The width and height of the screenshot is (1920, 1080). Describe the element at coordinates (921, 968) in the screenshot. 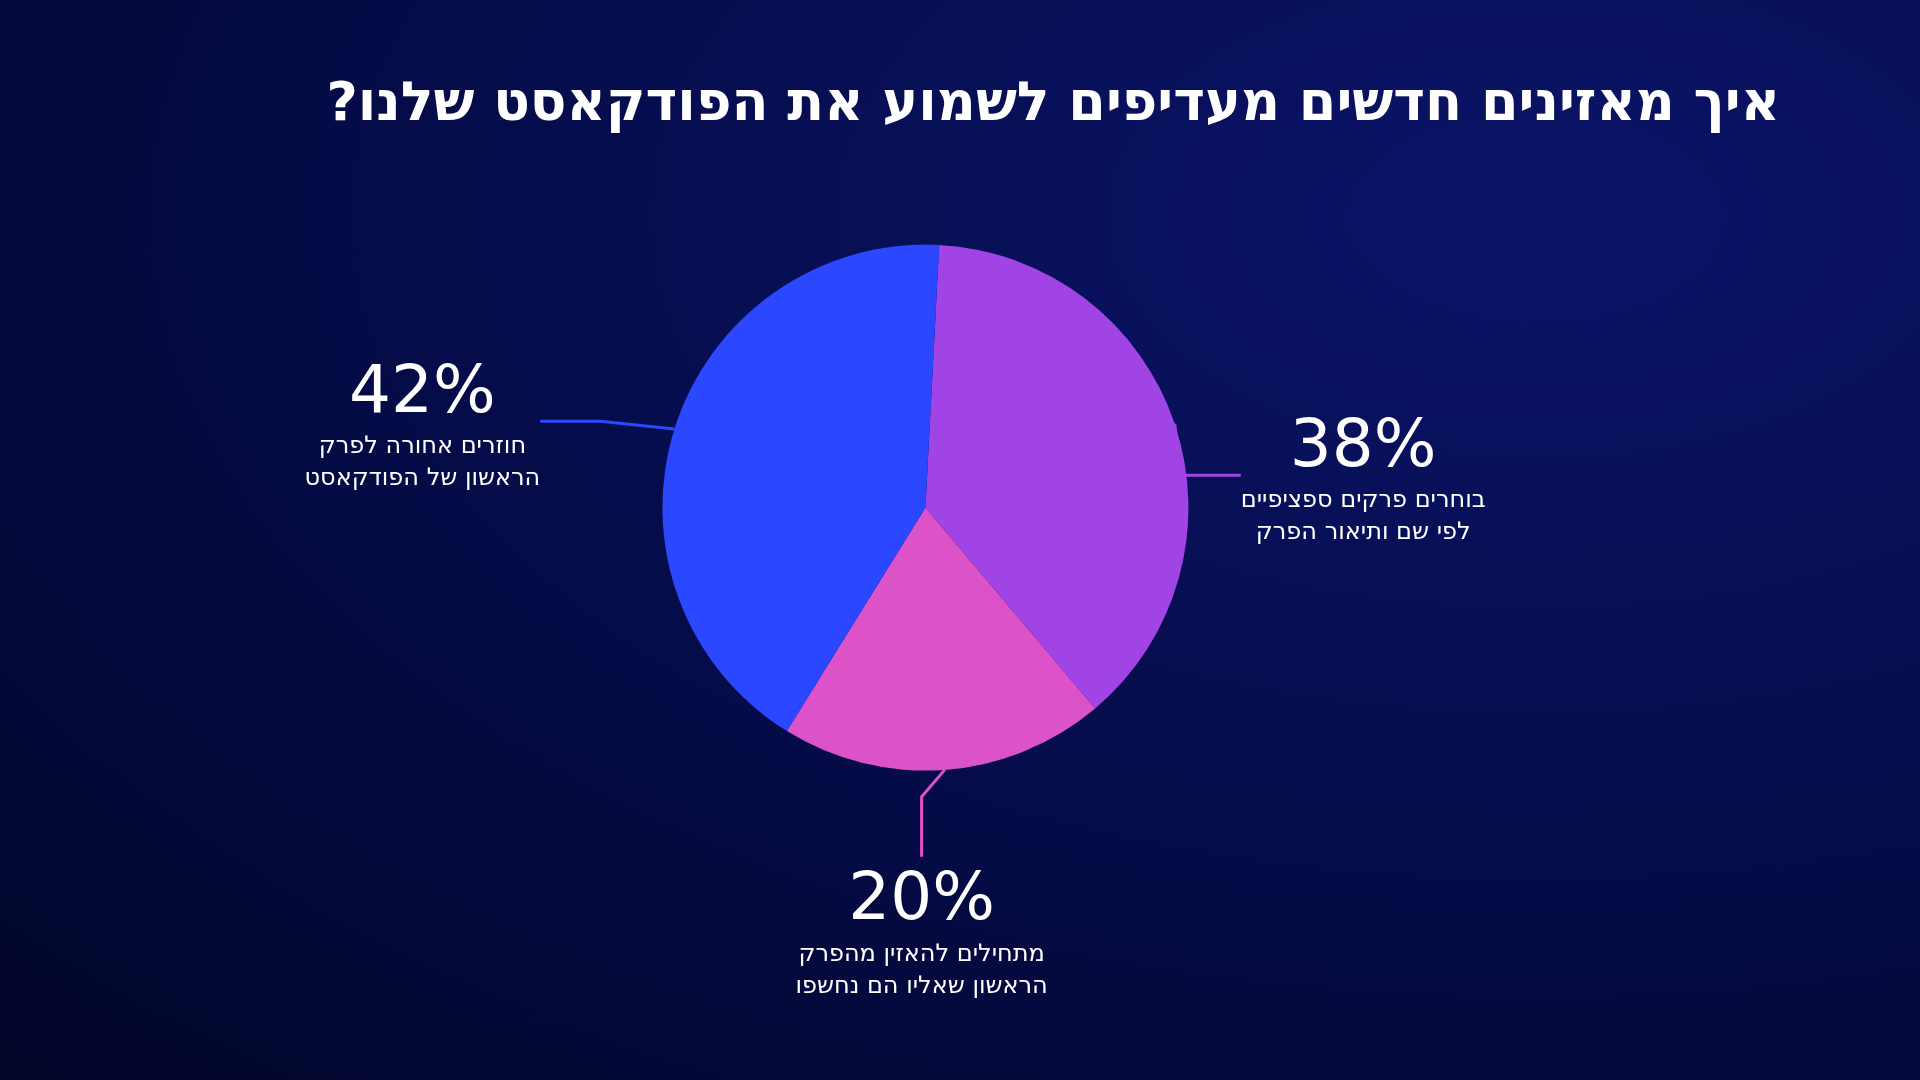

I see `slice-label: מתחילים להאזין מהפרק הראשון שאליו הם נחשפו` at that location.